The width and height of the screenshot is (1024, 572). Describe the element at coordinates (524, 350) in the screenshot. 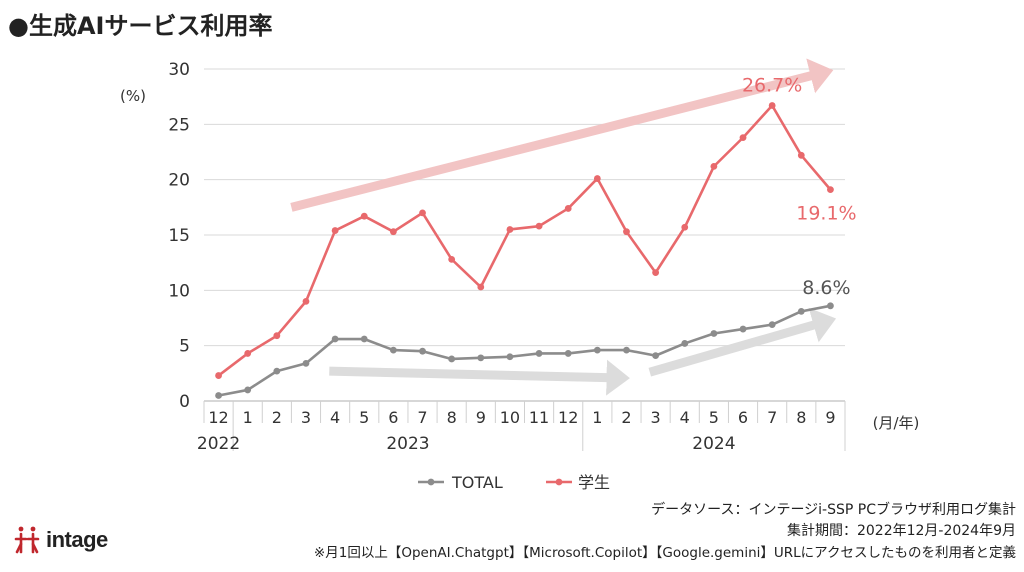

I see `series-line-total` at that location.